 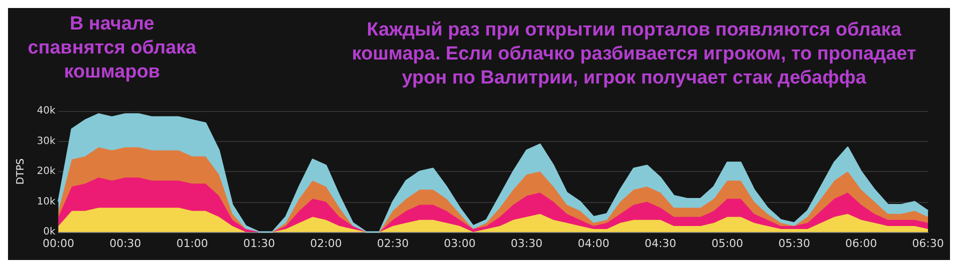 I want to click on x-tick-label: 03:30, so click(x=526, y=243).